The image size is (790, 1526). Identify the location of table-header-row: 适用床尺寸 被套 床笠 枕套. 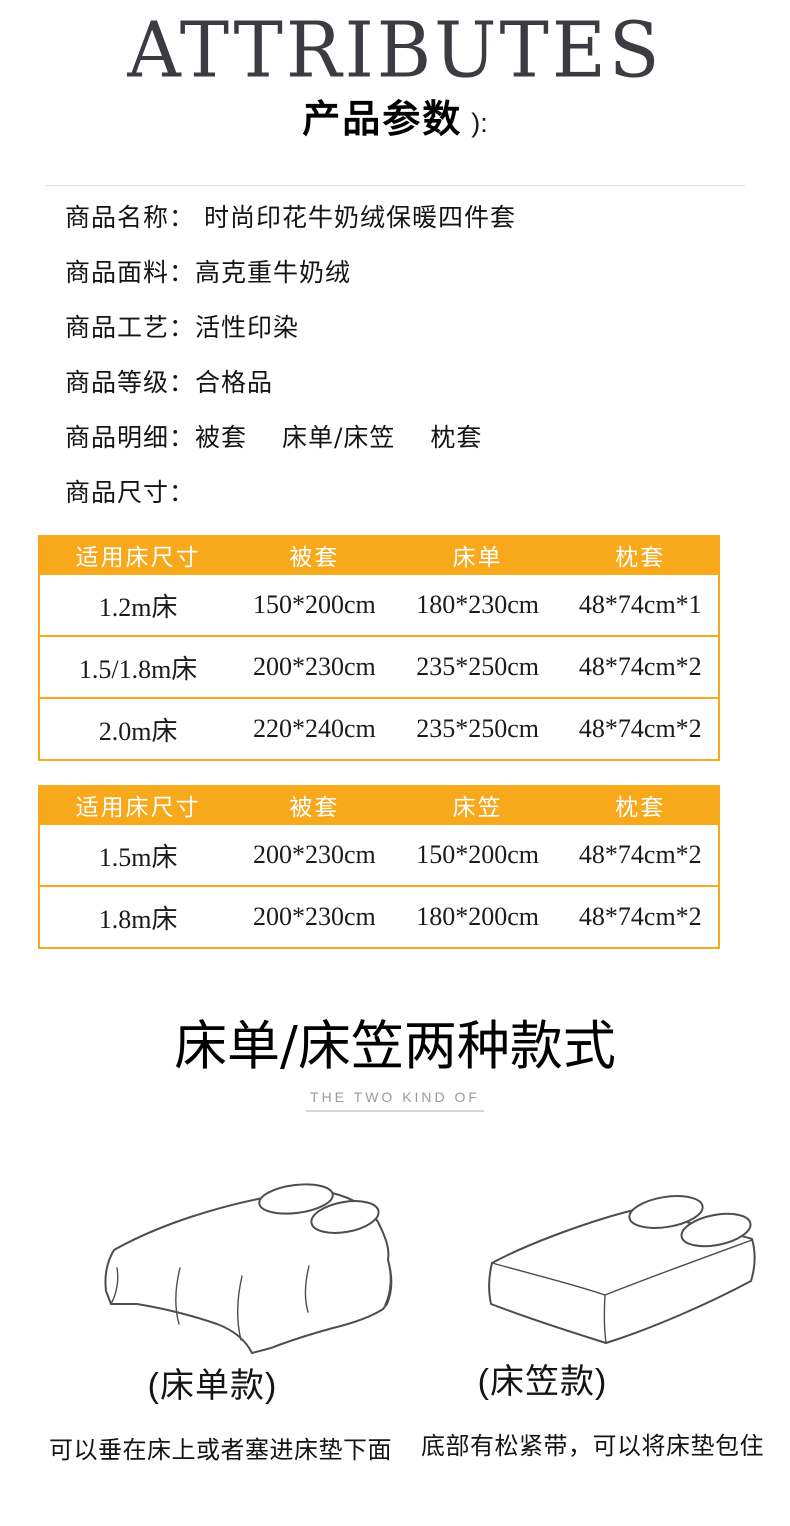
(379, 805).